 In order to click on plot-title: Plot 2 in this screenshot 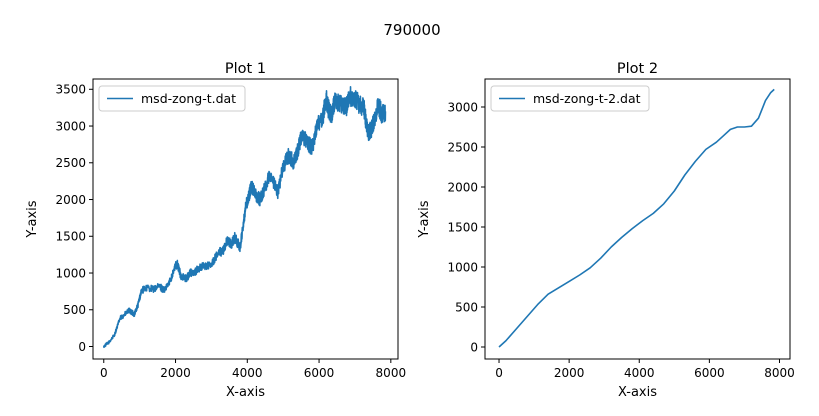, I will do `click(637, 69)`.